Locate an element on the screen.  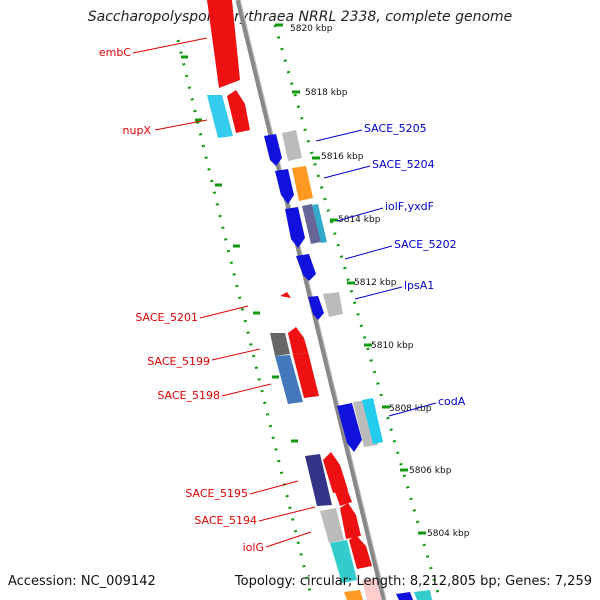
gene-sace-5195-b is located at coordinates (343, 497).